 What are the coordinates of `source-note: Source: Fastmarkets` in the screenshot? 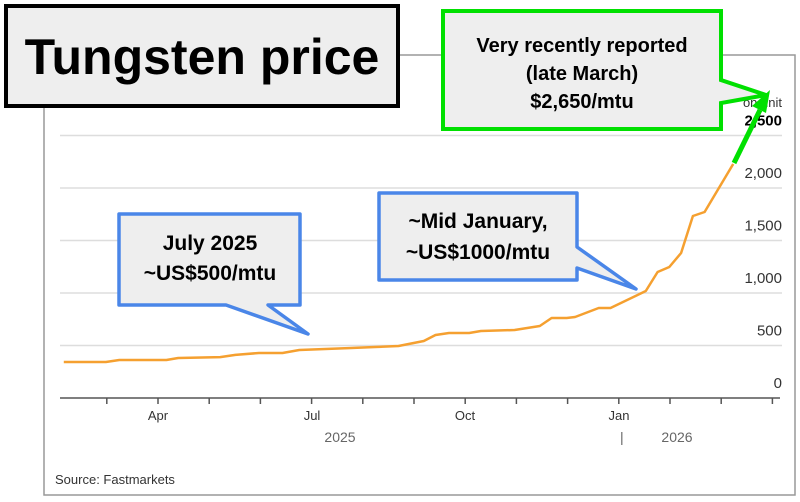 It's located at (115, 479).